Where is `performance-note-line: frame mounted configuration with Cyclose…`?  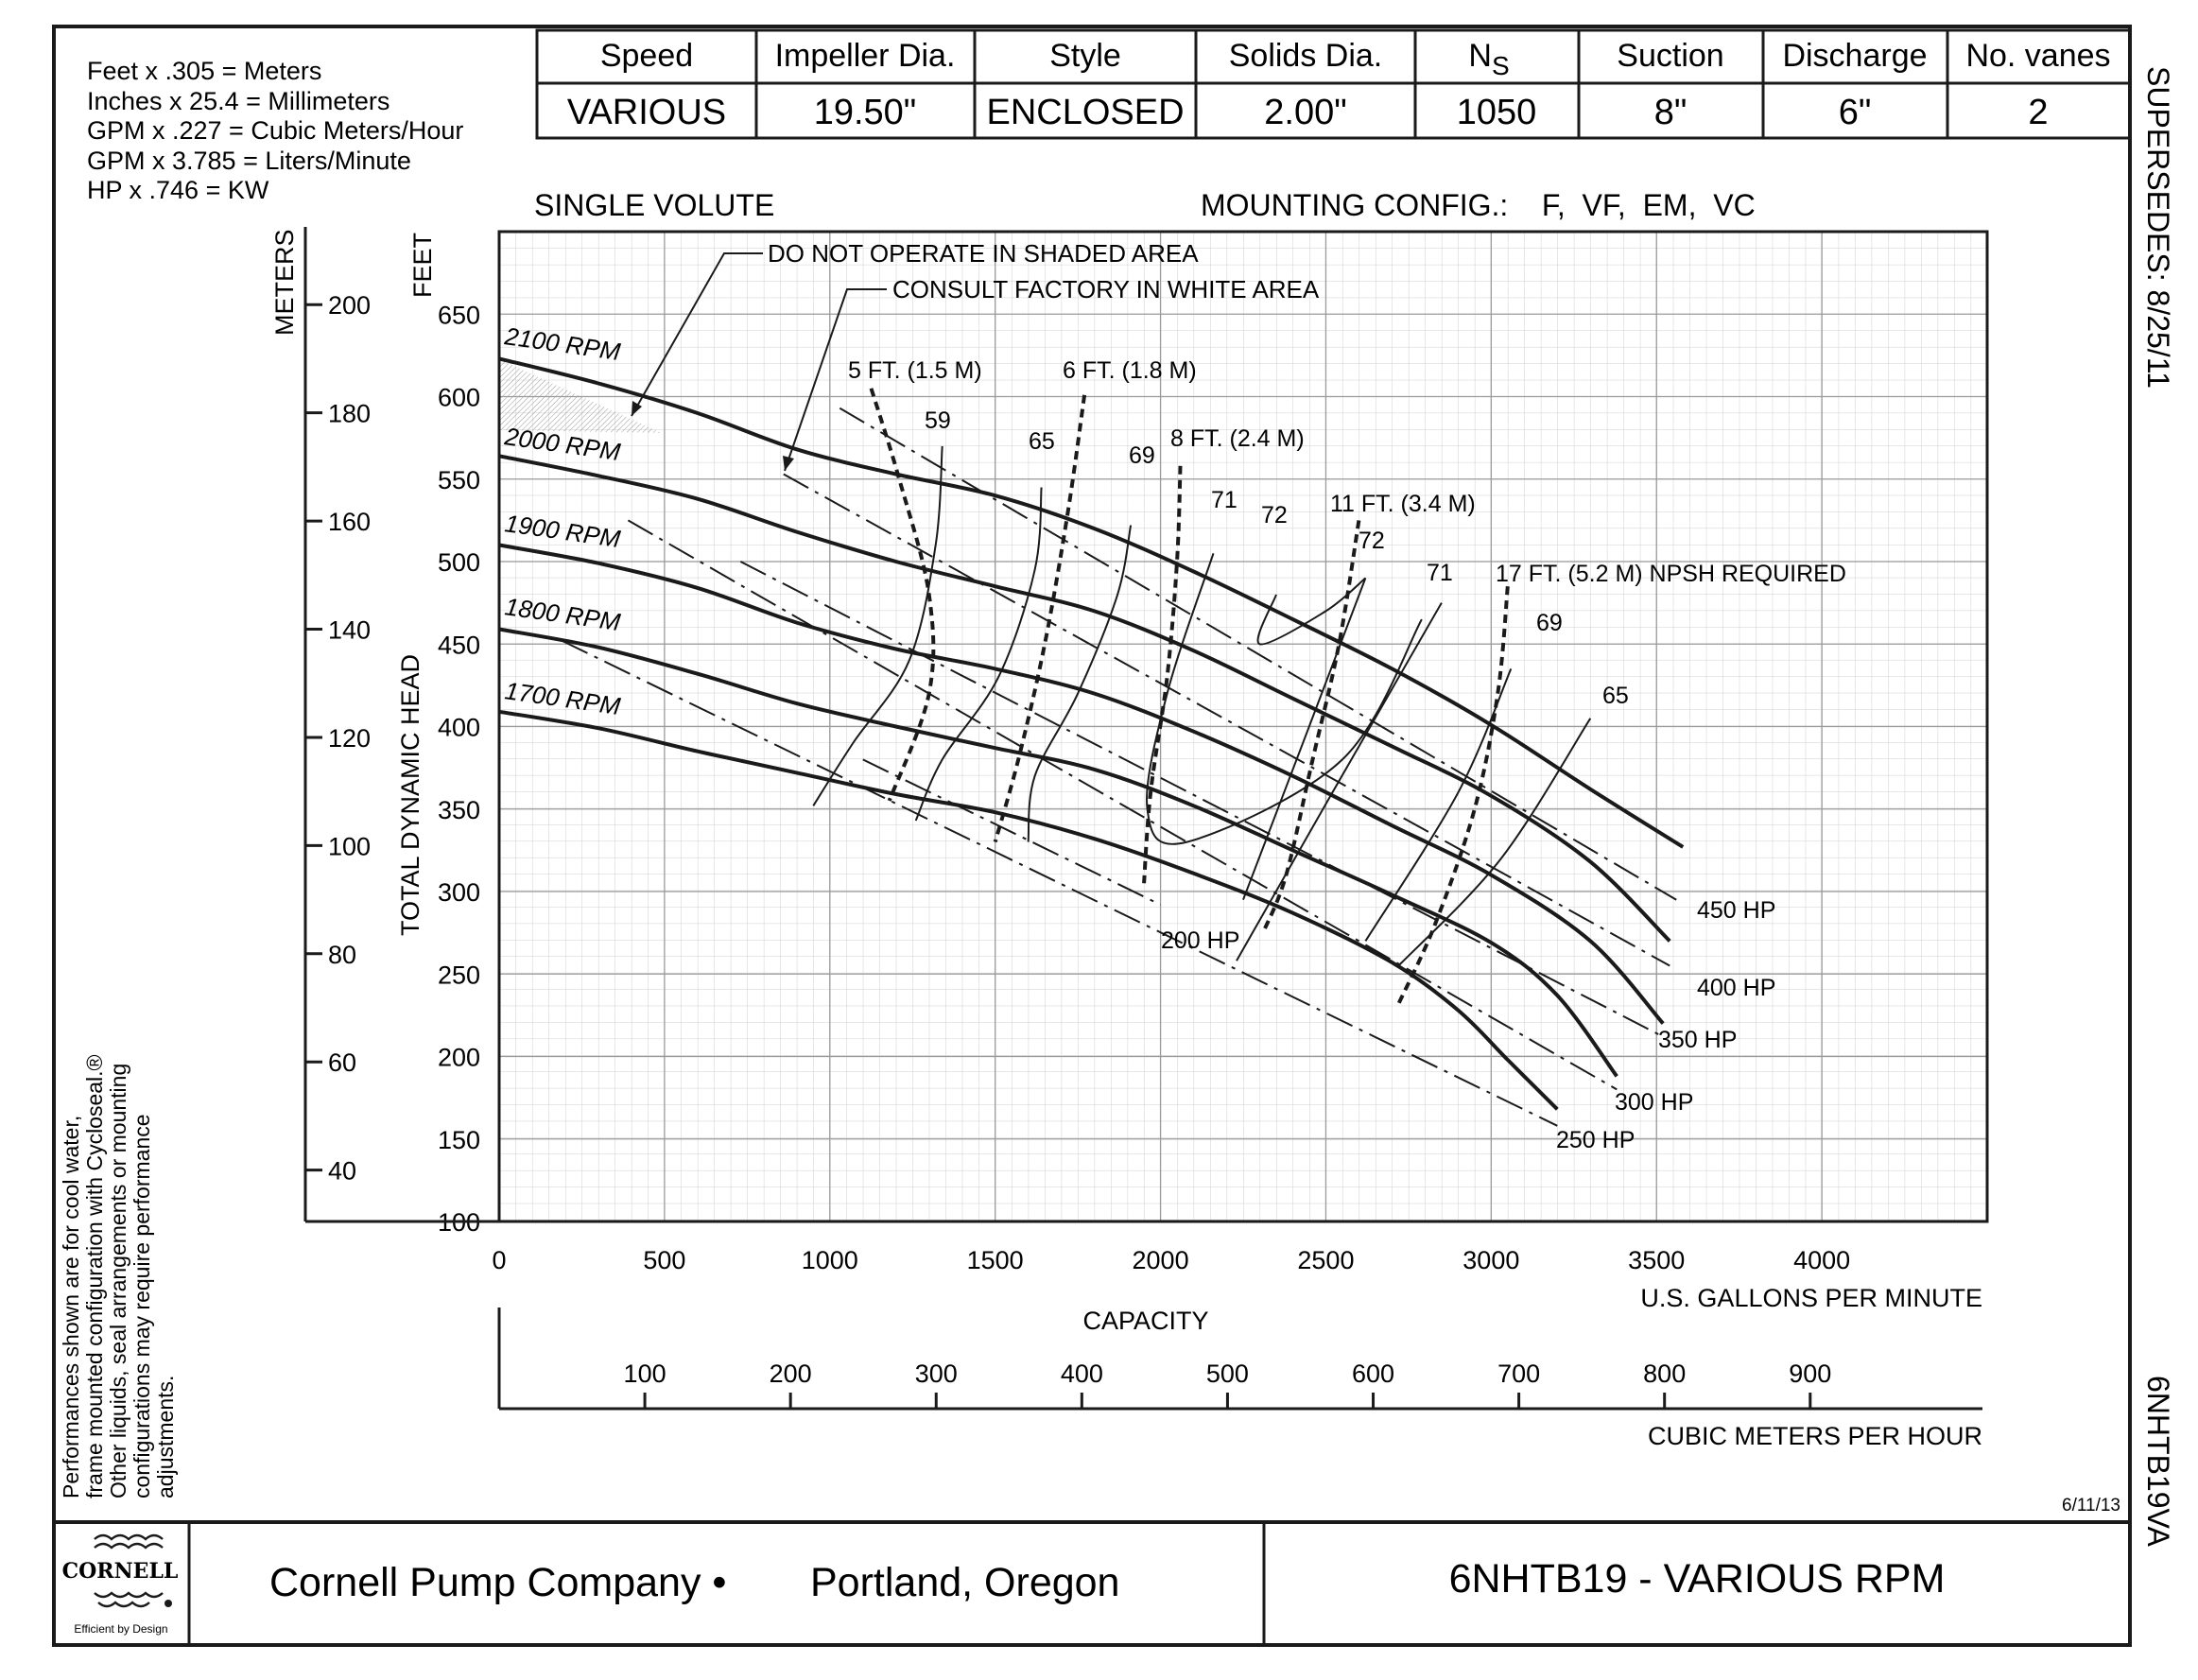
performance-note-line: frame mounted configuration with Cyclose… is located at coordinates (94, 1276).